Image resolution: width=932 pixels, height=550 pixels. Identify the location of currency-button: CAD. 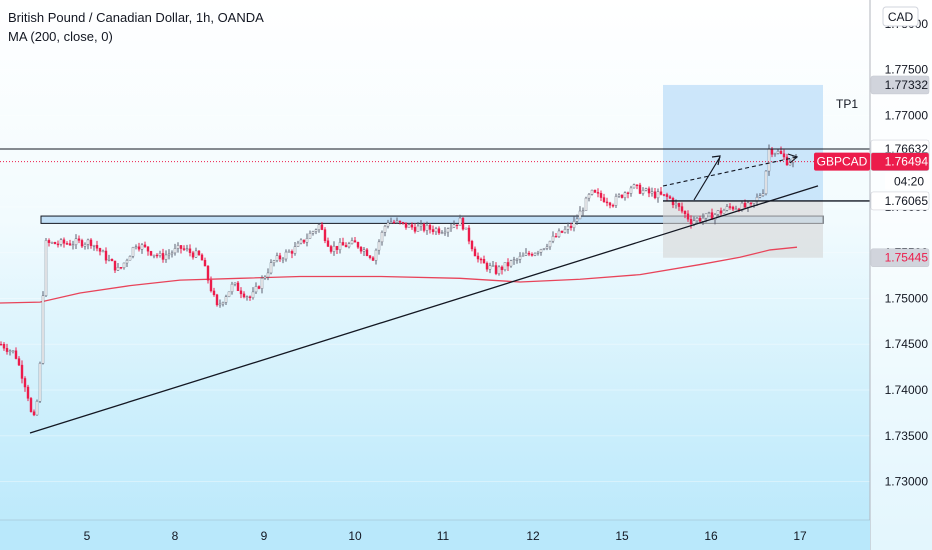
(900, 16).